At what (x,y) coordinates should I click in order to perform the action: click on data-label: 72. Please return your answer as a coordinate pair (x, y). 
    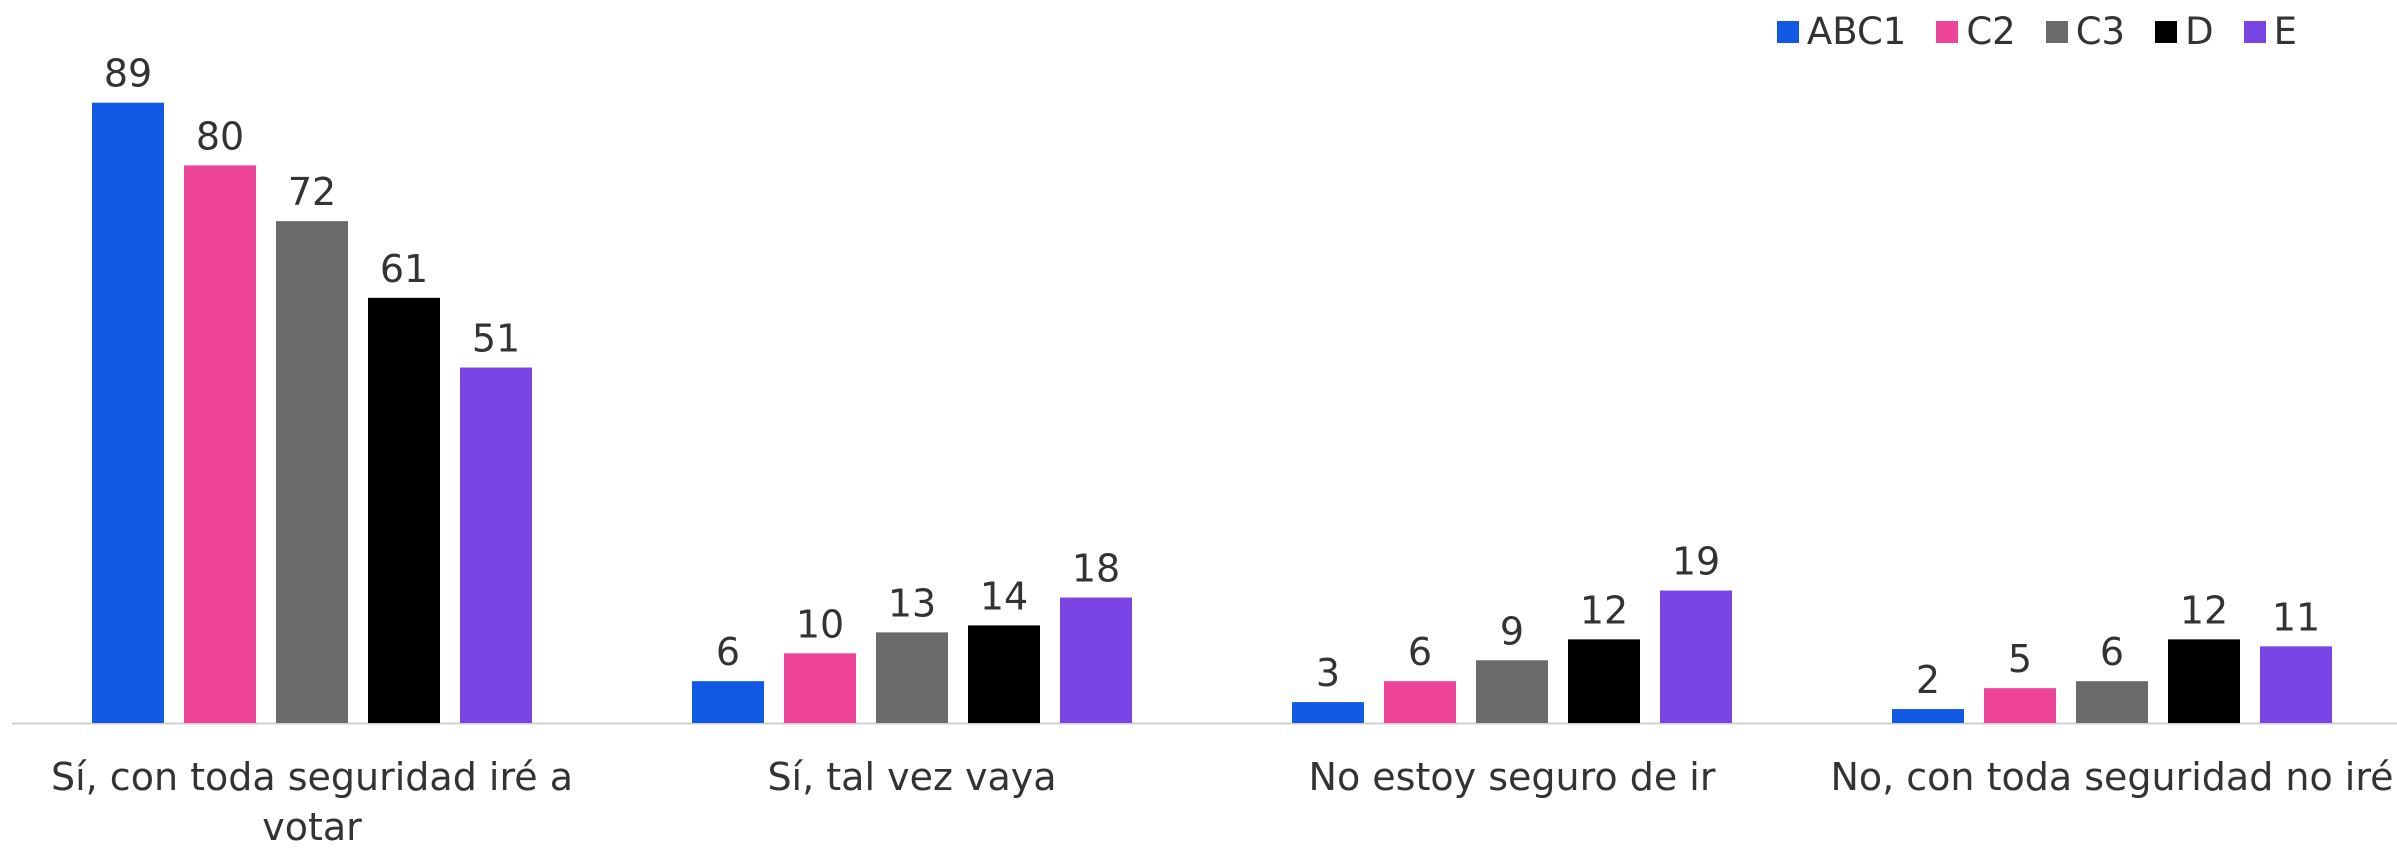
    Looking at the image, I should click on (312, 192).